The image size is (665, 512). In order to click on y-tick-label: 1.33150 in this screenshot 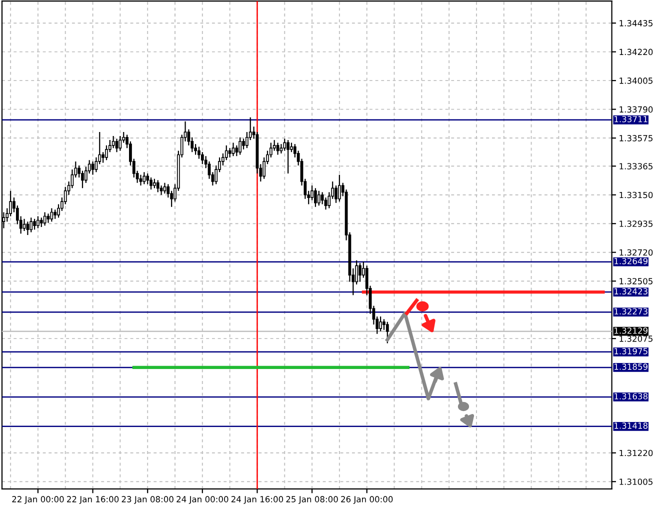, I will do `click(636, 195)`.